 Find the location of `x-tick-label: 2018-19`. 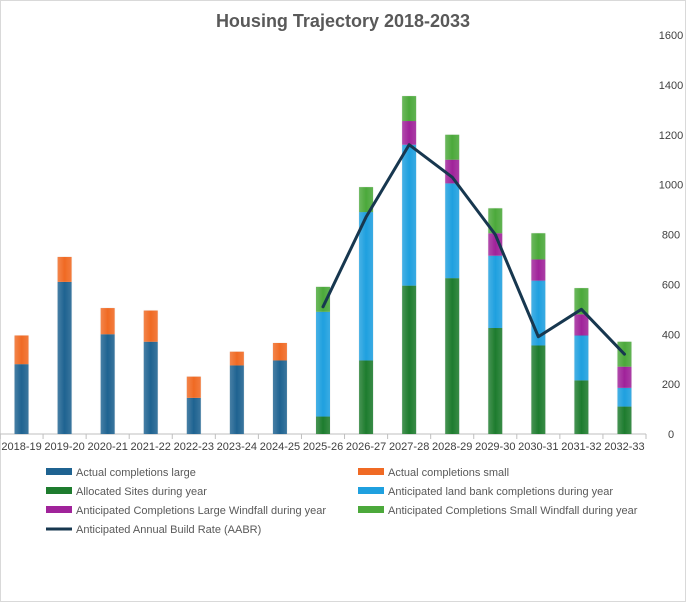

x-tick-label: 2018-19 is located at coordinates (21, 447).